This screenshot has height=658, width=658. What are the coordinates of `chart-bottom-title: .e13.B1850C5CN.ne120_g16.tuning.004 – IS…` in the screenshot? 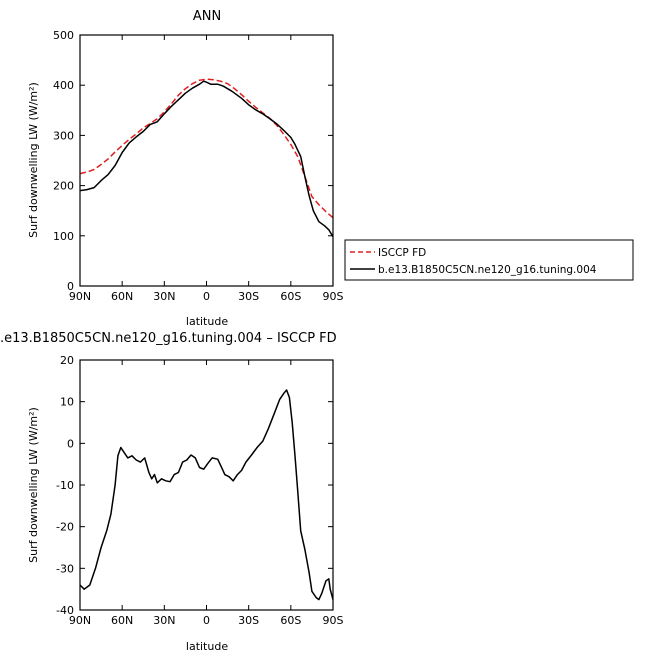 It's located at (168, 338).